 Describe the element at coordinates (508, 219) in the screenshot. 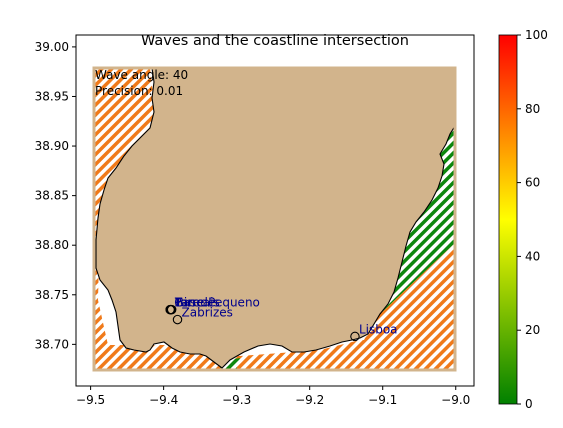

I see `colorbar` at that location.